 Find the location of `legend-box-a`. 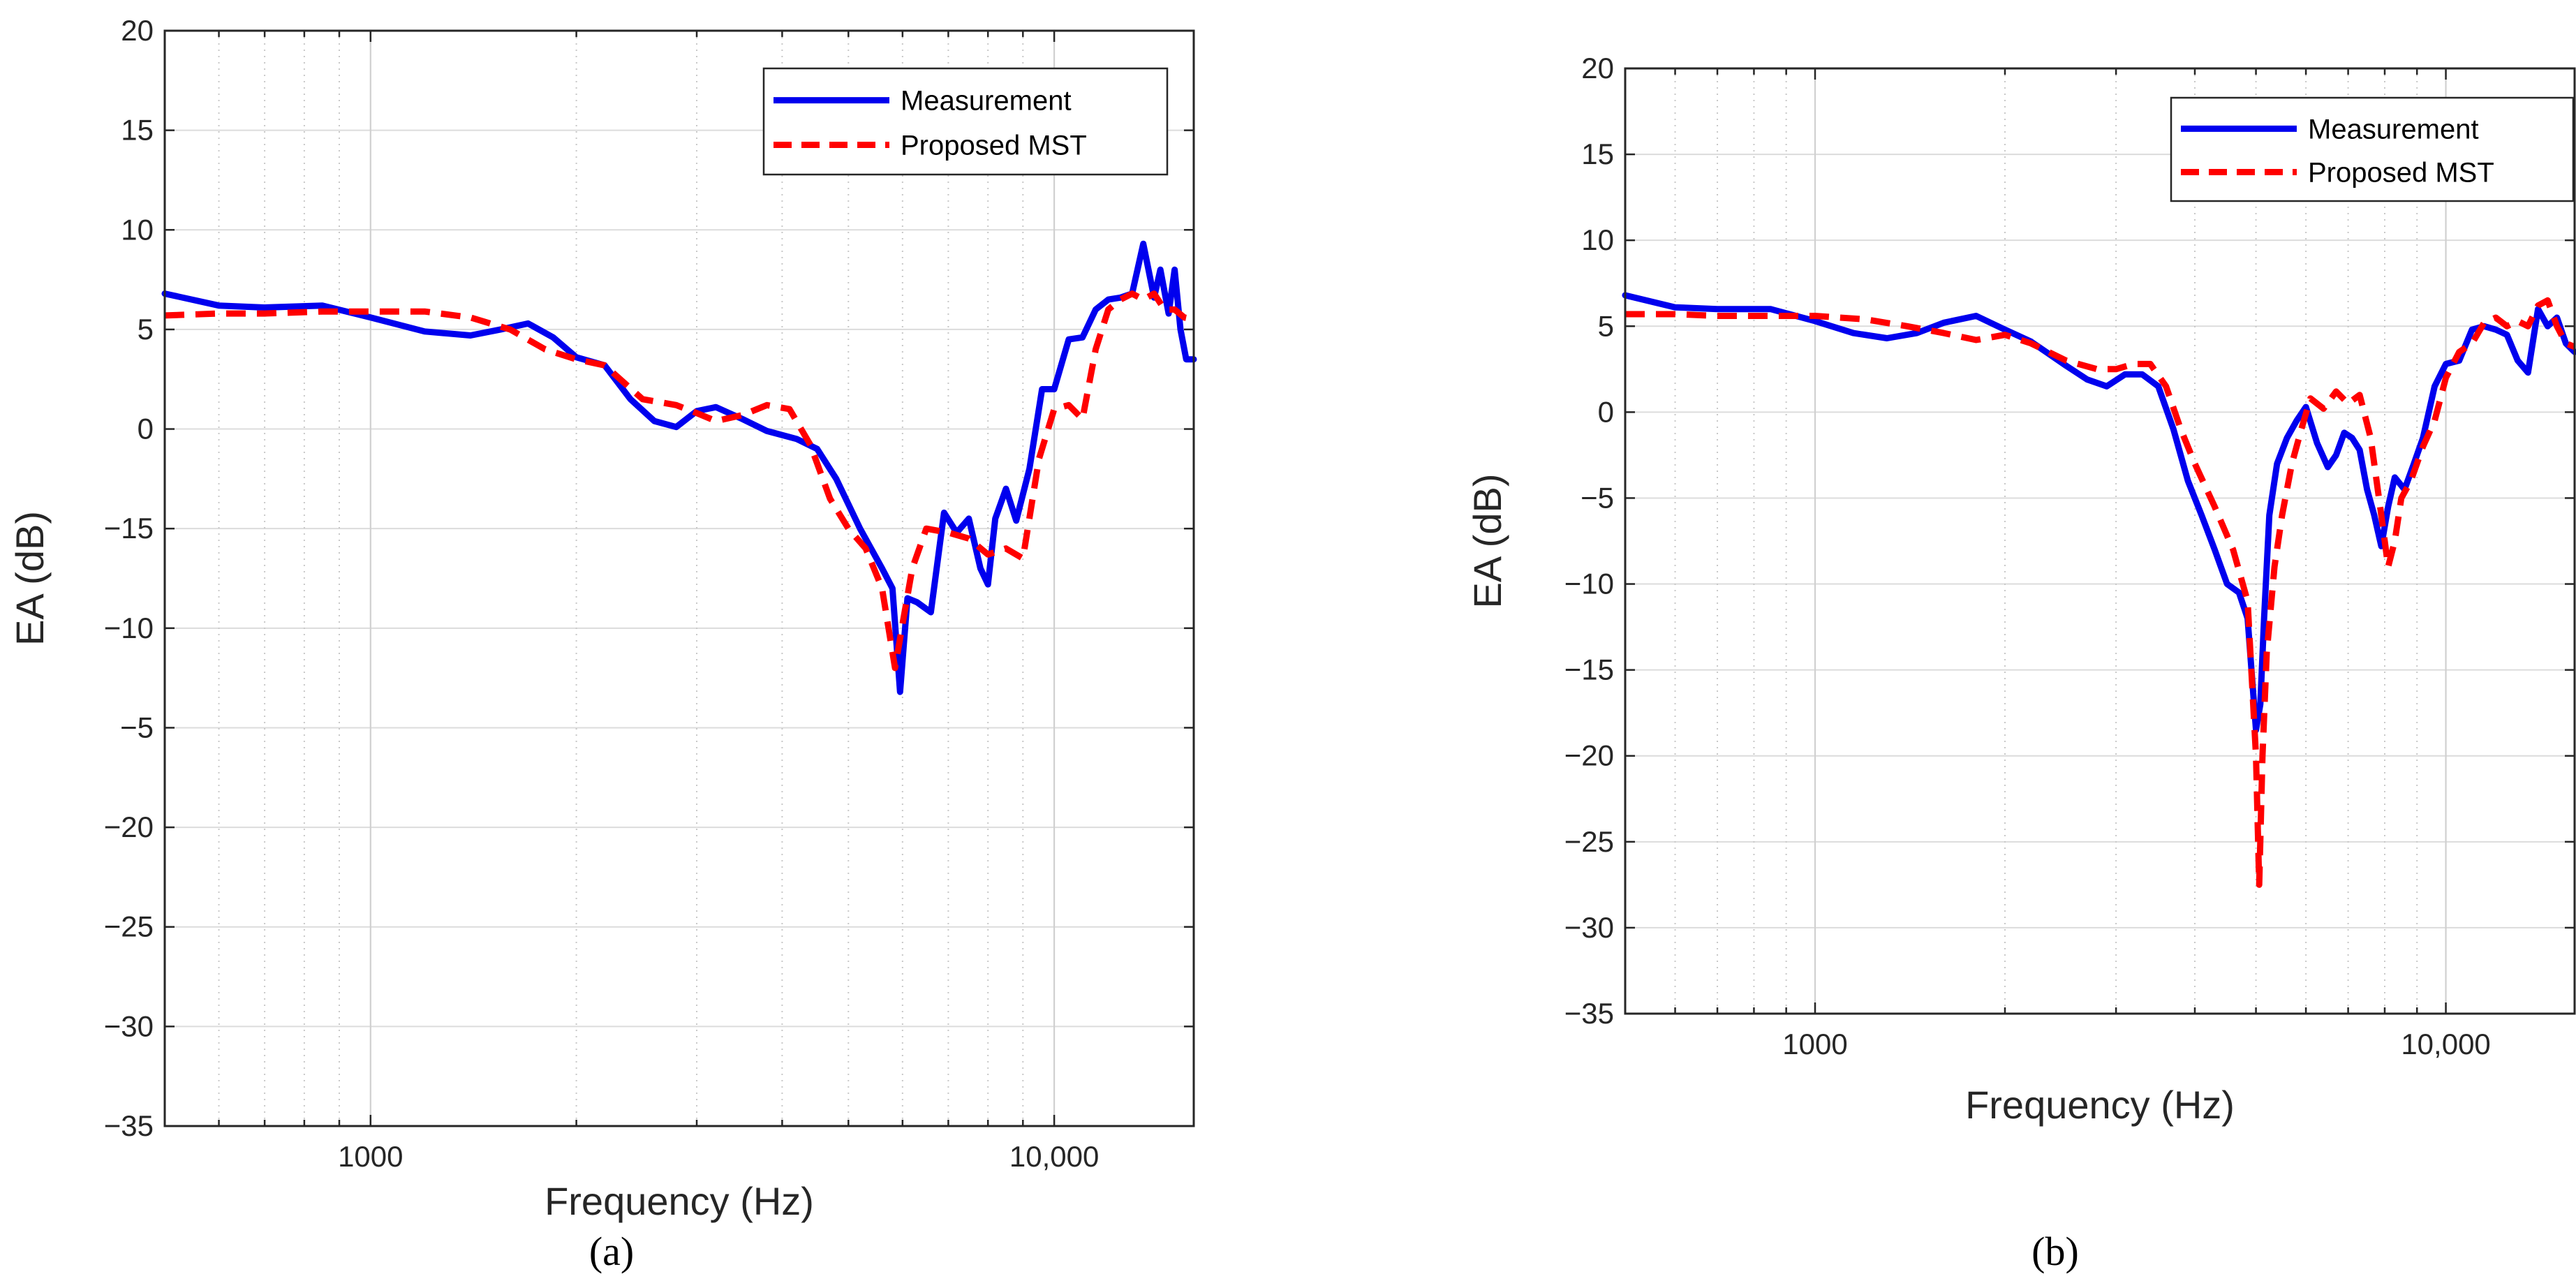

legend-box-a is located at coordinates (965, 121).